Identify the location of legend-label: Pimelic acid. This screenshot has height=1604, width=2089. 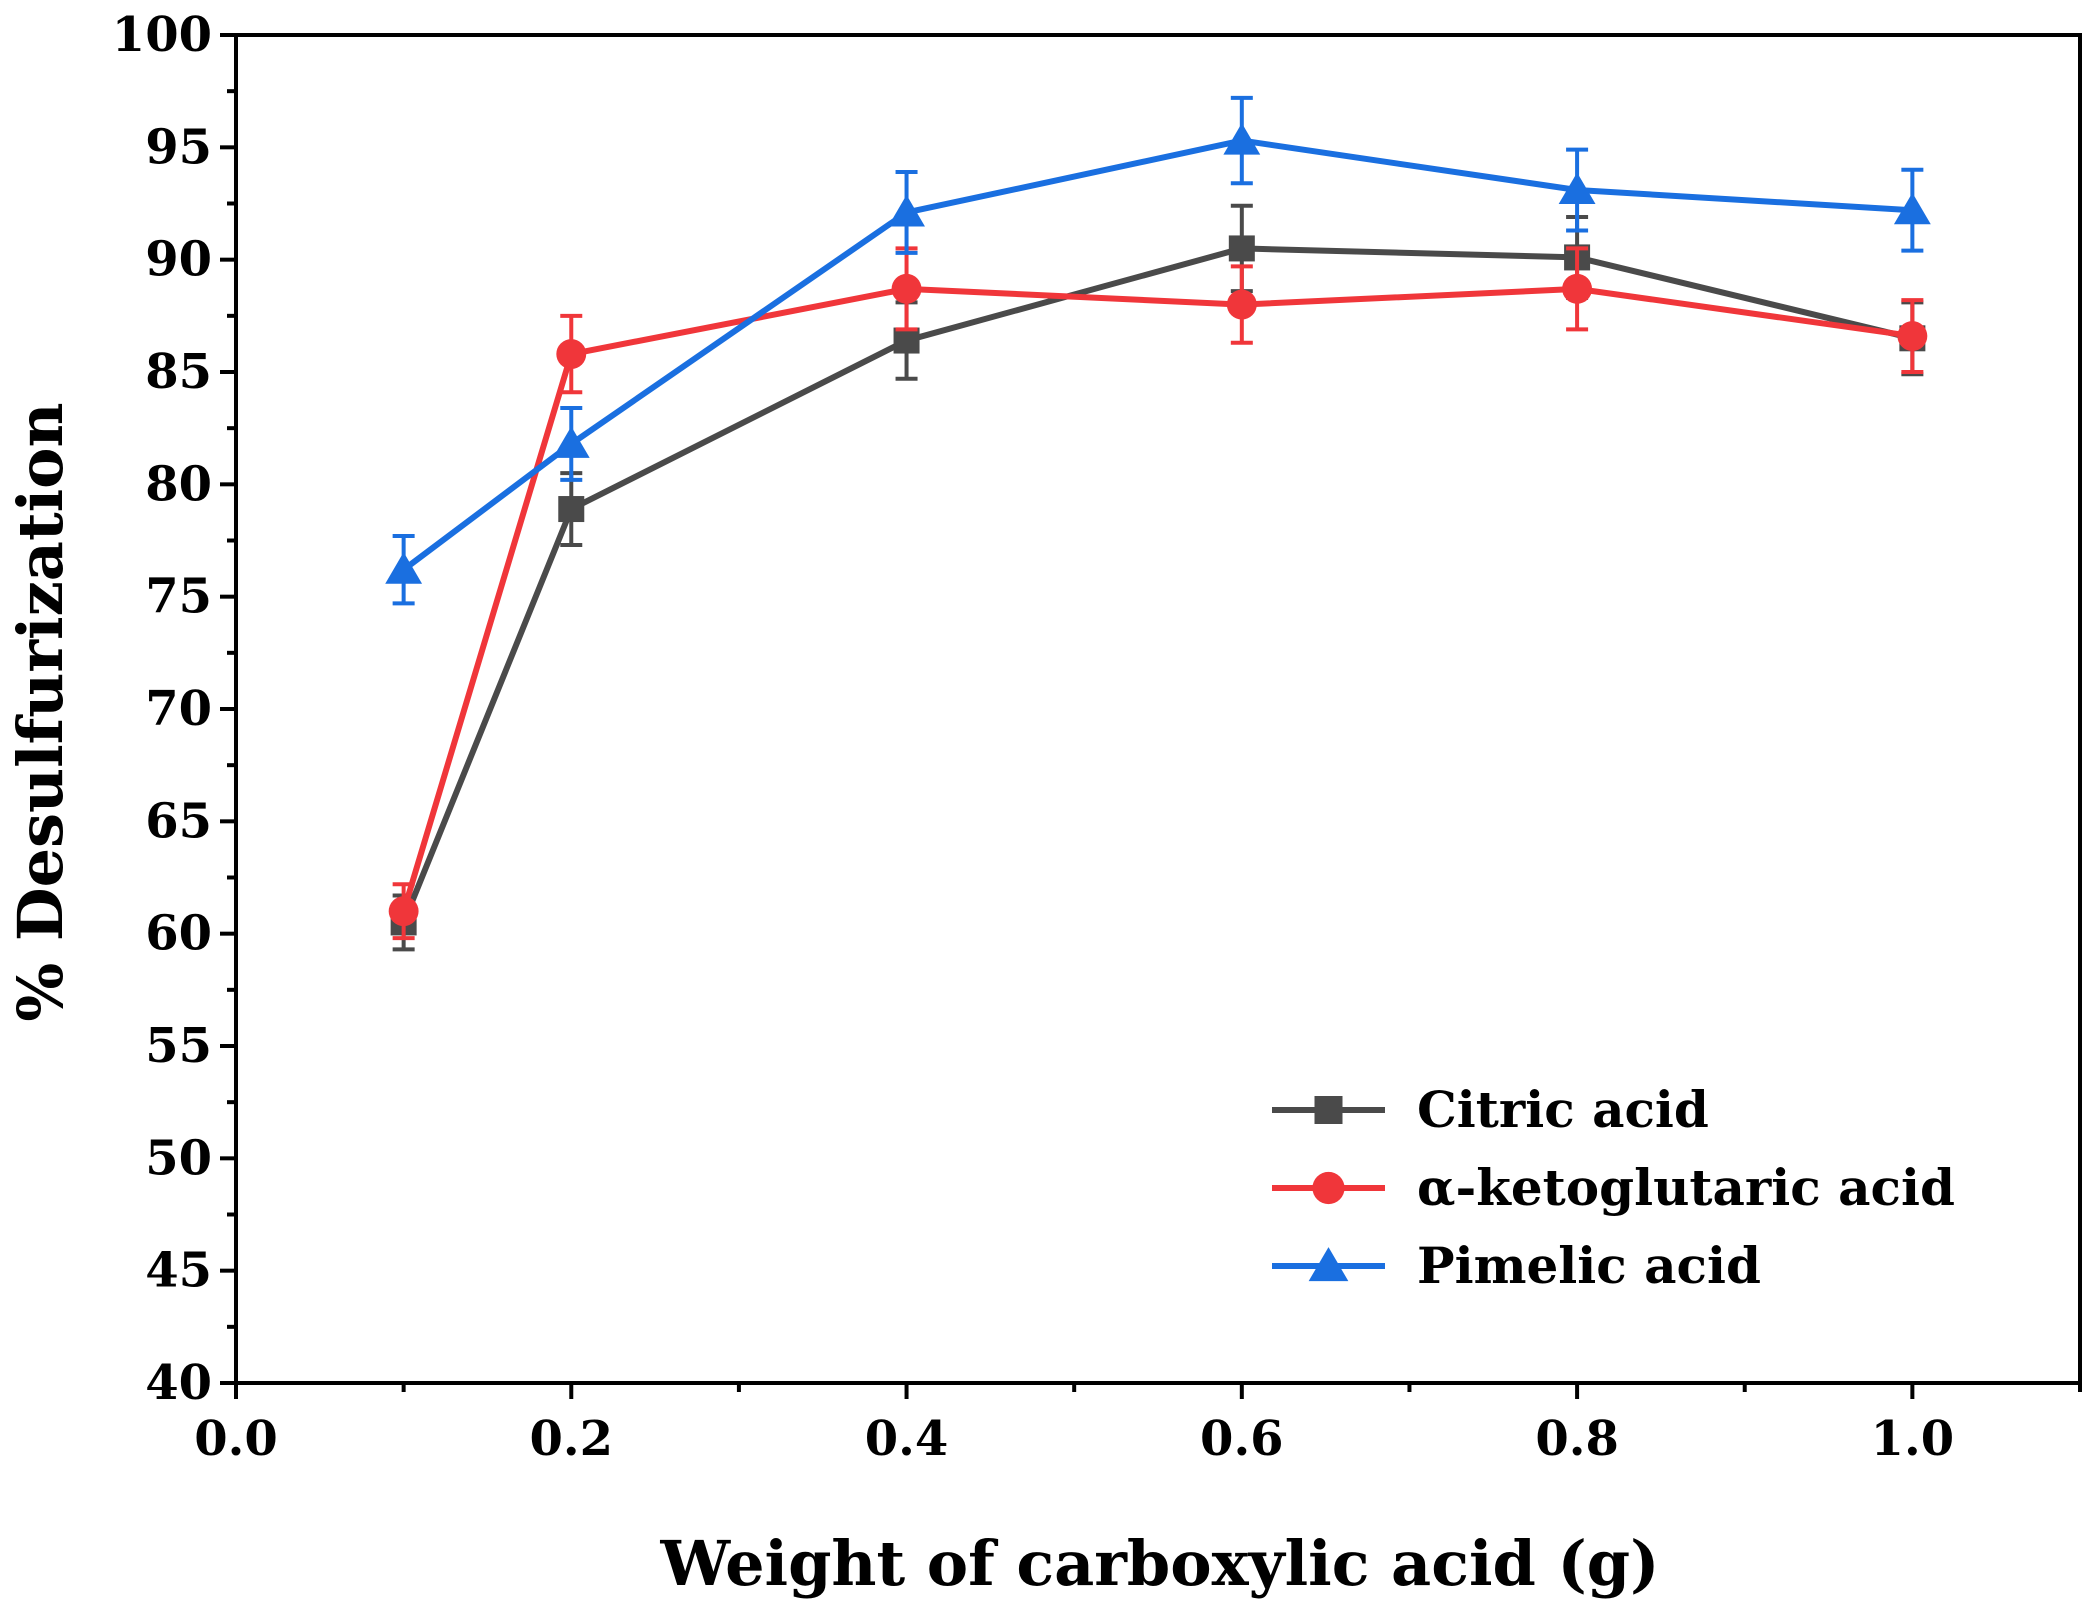
(1589, 1265).